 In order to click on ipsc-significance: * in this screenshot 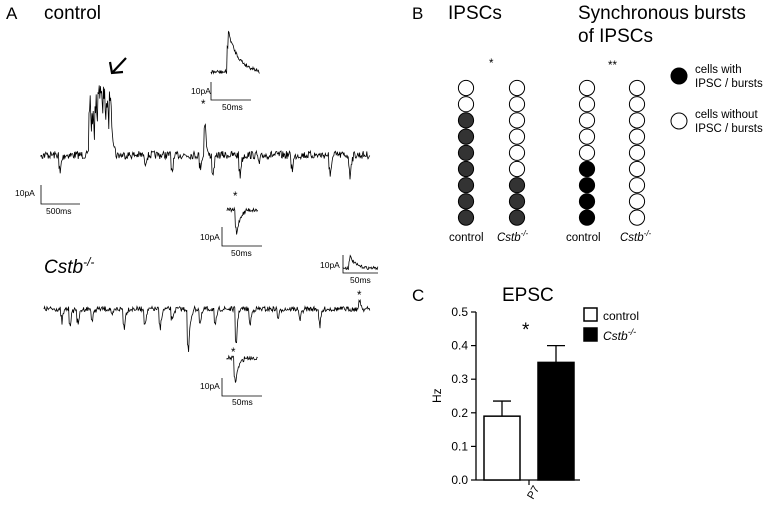, I will do `click(491, 64)`.